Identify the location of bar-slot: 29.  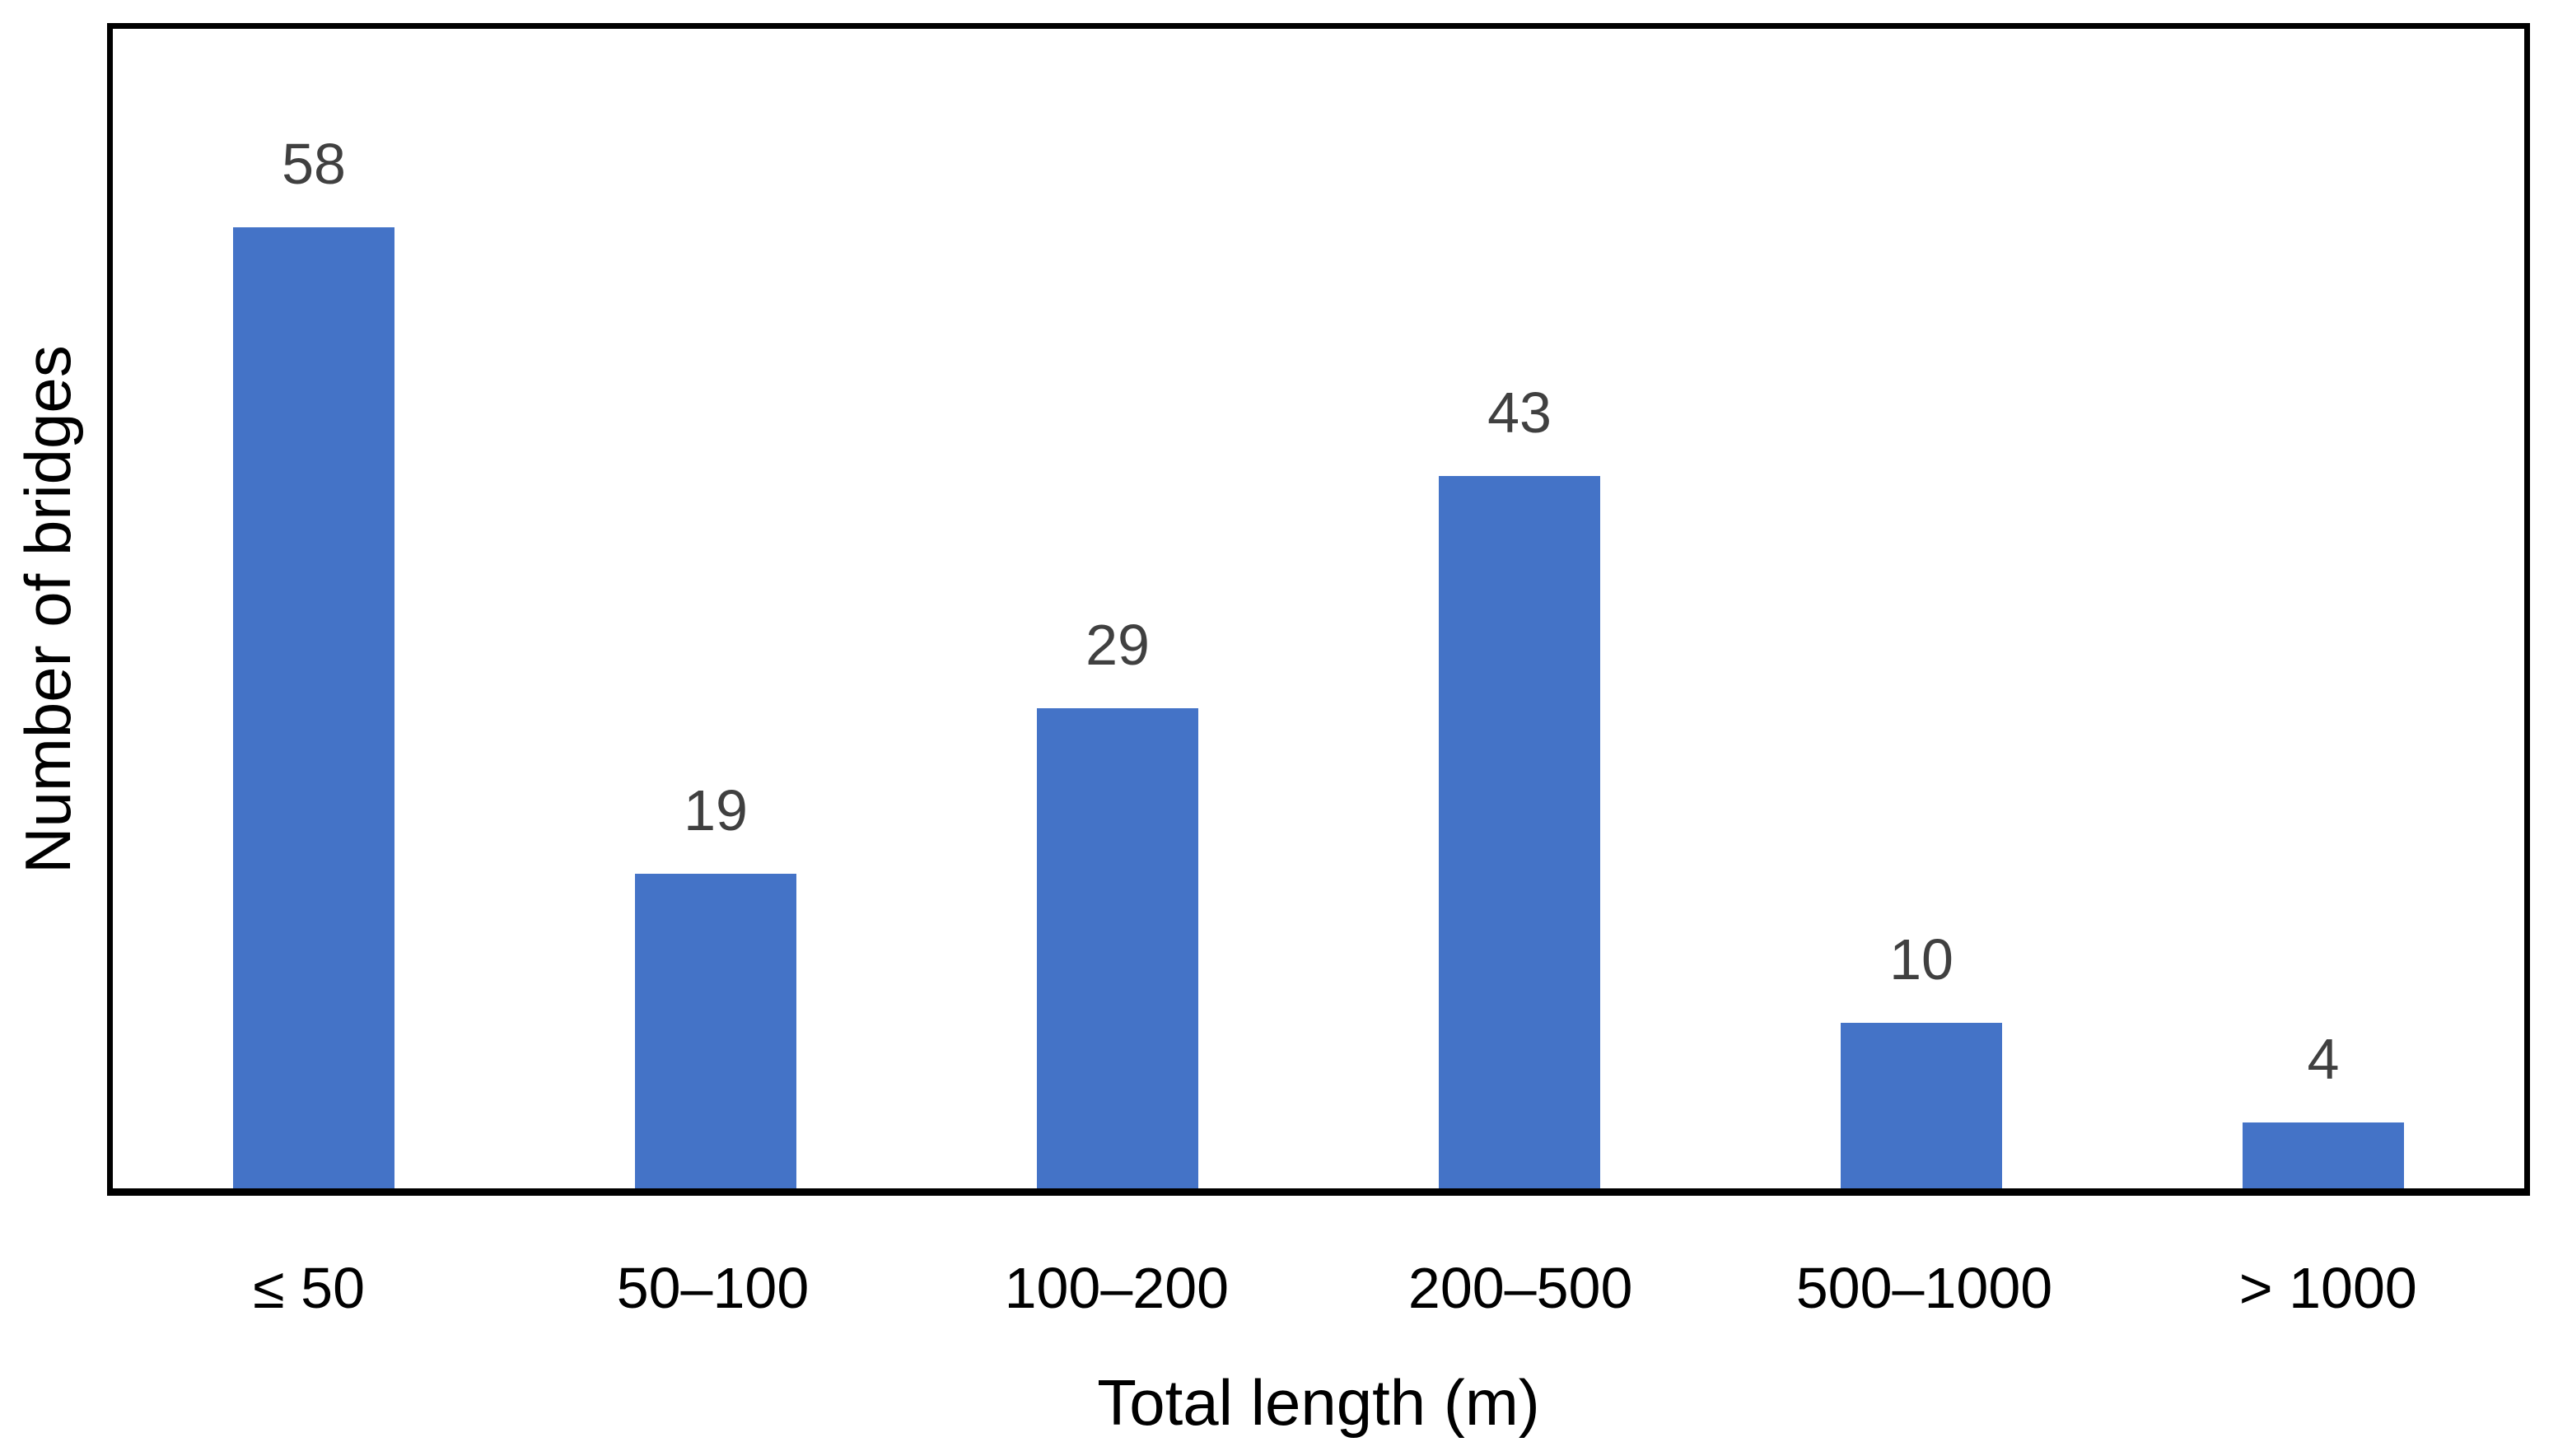
(1118, 902).